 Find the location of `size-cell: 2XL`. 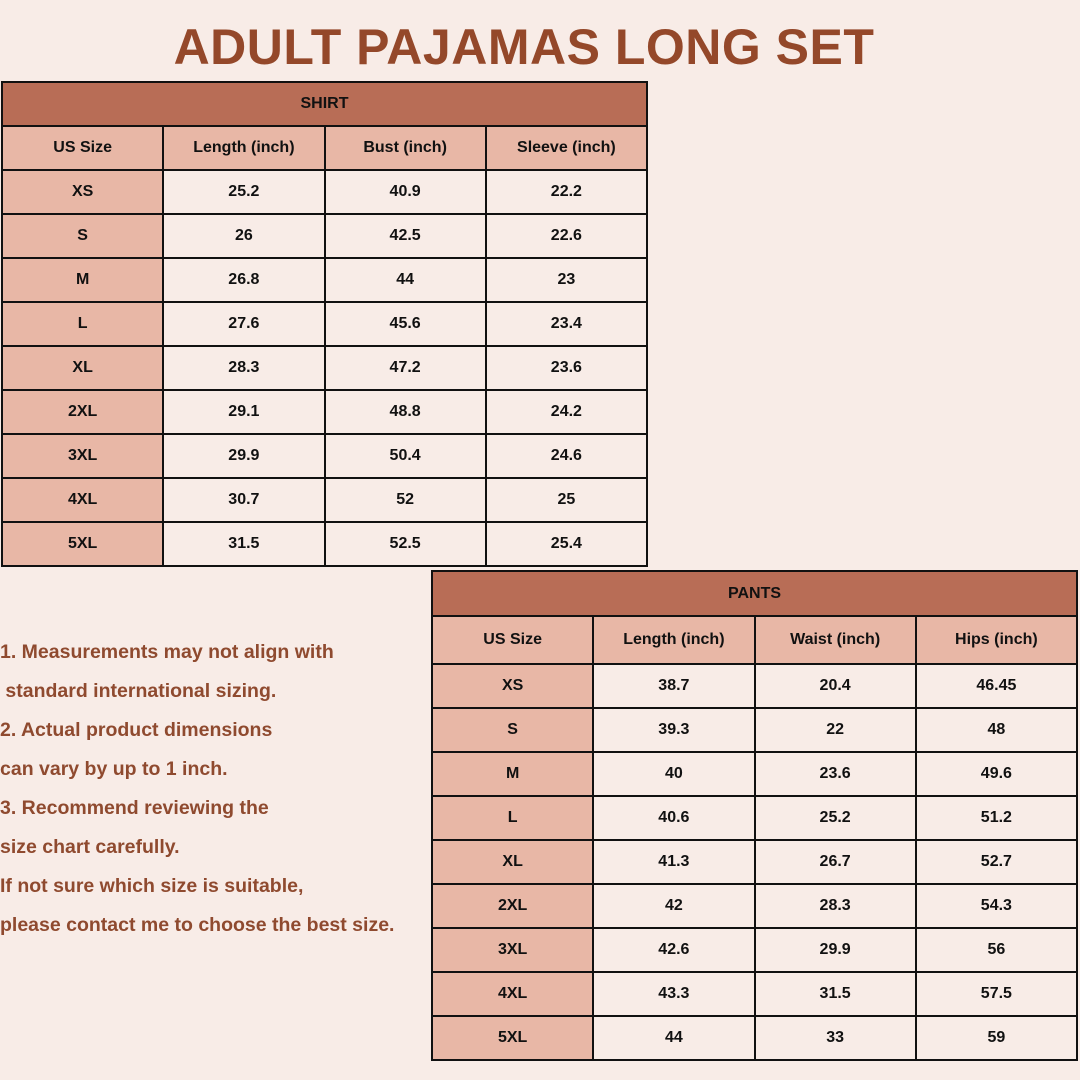

size-cell: 2XL is located at coordinates (512, 906).